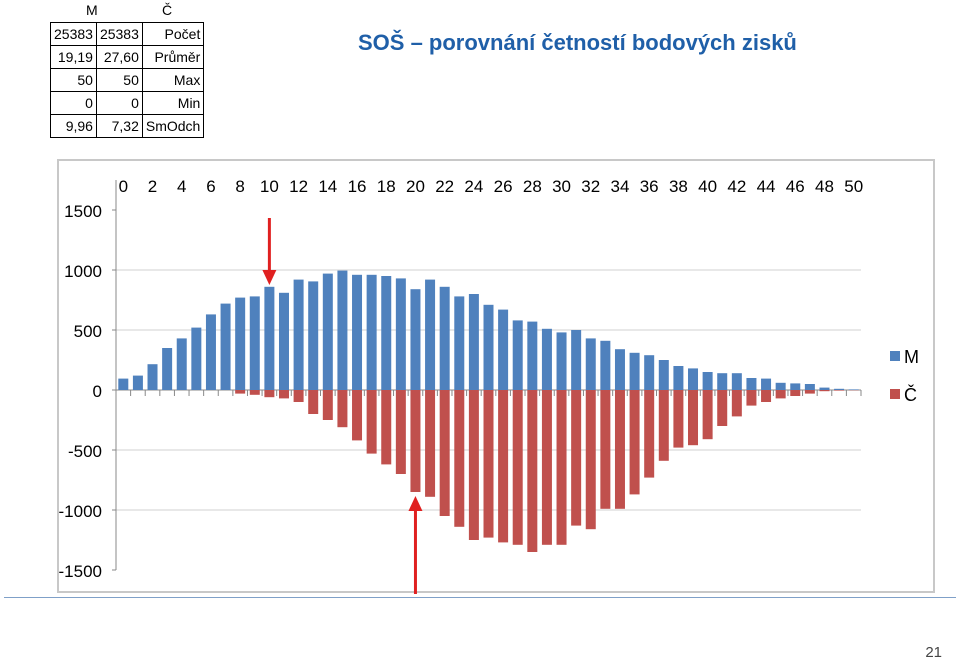 The image size is (960, 662). What do you see at coordinates (239, 186) in the screenshot?
I see `x-tick-label: 8` at bounding box center [239, 186].